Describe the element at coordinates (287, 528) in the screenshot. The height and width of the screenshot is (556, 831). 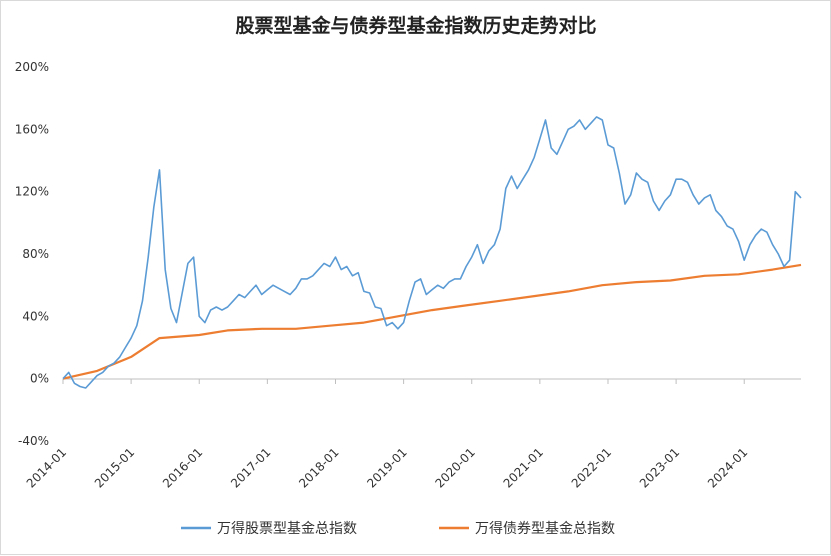
I see `legend-label-1: 万得股票型基金总指数` at that location.